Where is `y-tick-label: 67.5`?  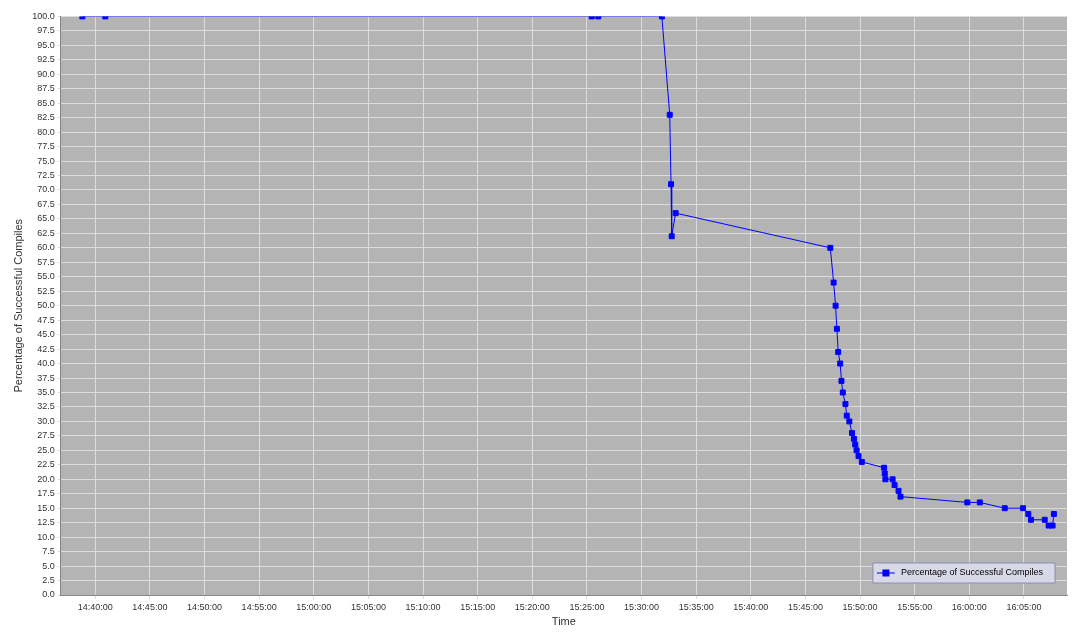 y-tick-label: 67.5 is located at coordinates (46, 203).